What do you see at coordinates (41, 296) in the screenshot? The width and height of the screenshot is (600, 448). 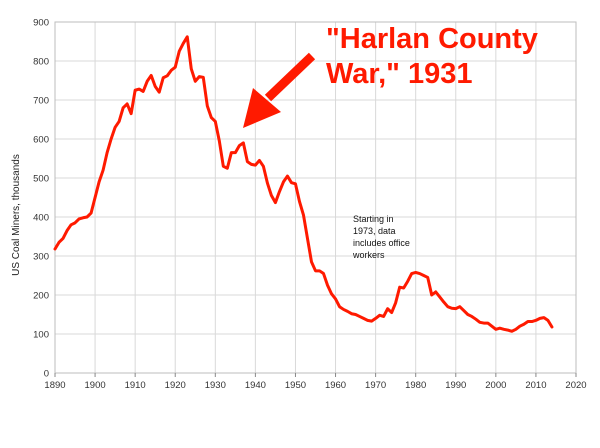 I see `y-tick-label: 200` at bounding box center [41, 296].